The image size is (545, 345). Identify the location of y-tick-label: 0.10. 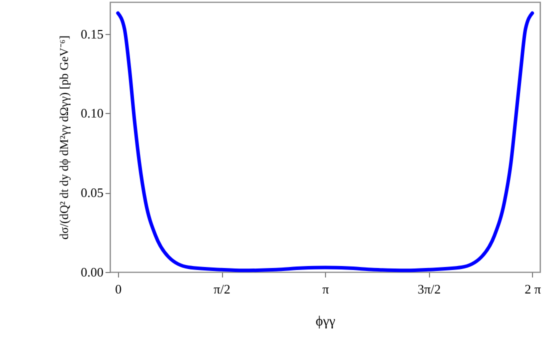
(92, 113).